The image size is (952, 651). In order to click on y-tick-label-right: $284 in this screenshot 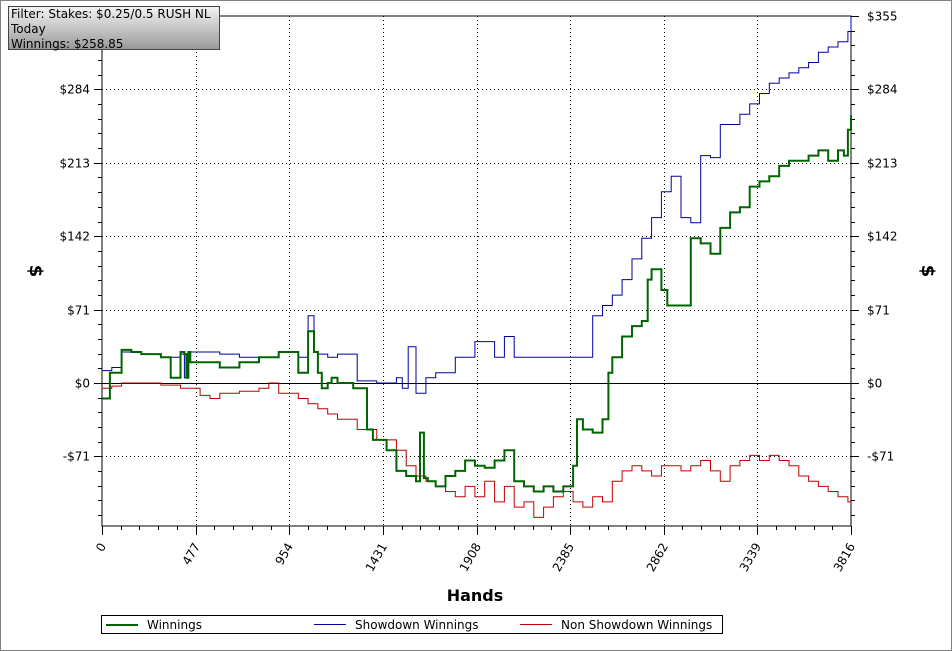, I will do `click(882, 90)`.